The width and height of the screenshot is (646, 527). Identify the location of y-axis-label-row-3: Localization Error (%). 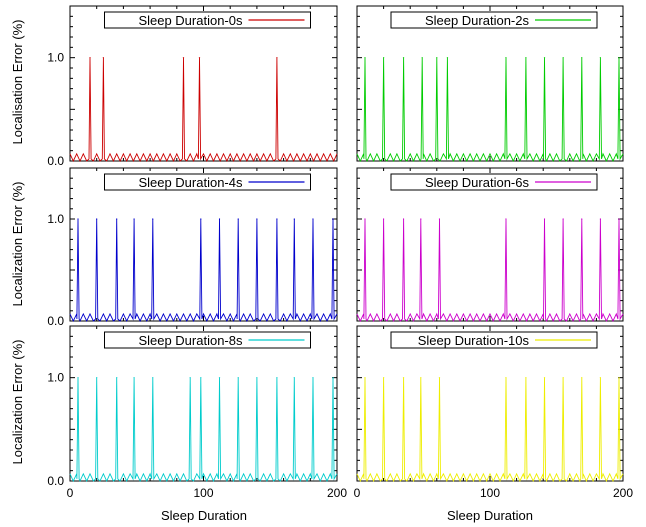
(17, 402).